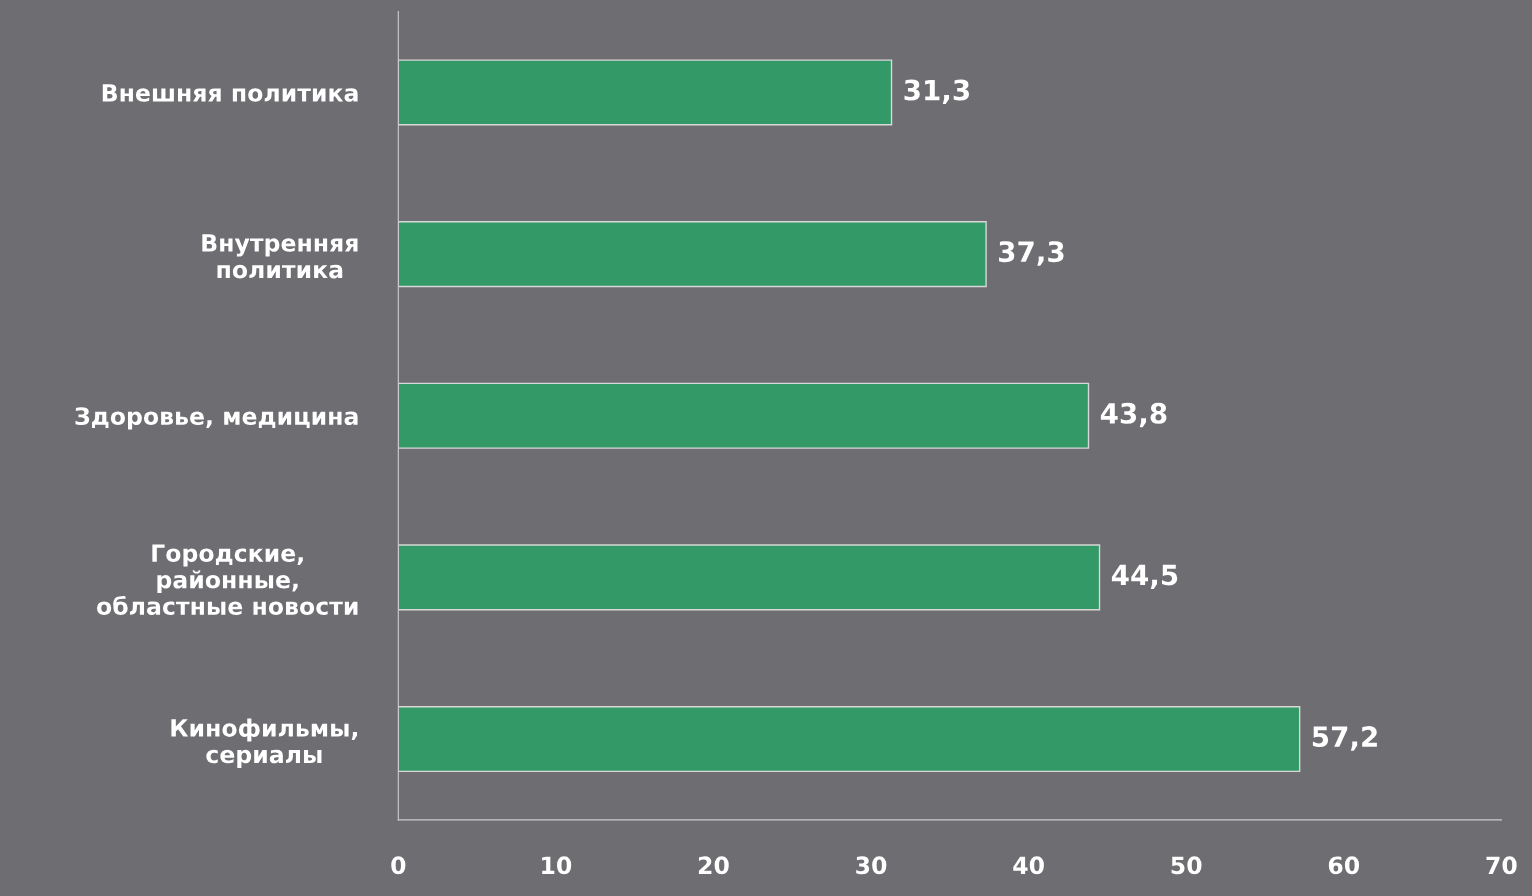  Describe the element at coordinates (1133, 415) in the screenshot. I see `data-label: 43,8` at that location.